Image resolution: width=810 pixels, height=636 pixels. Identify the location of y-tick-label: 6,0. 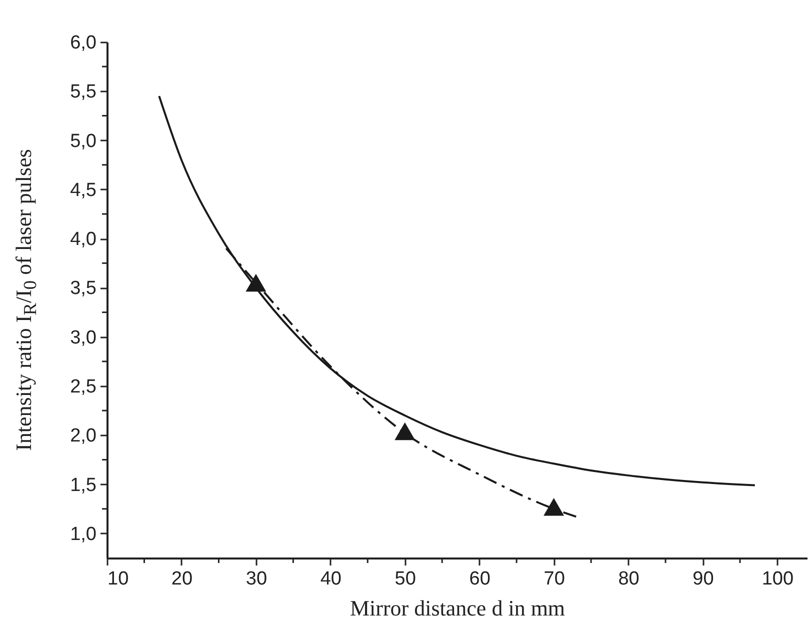
(83, 43).